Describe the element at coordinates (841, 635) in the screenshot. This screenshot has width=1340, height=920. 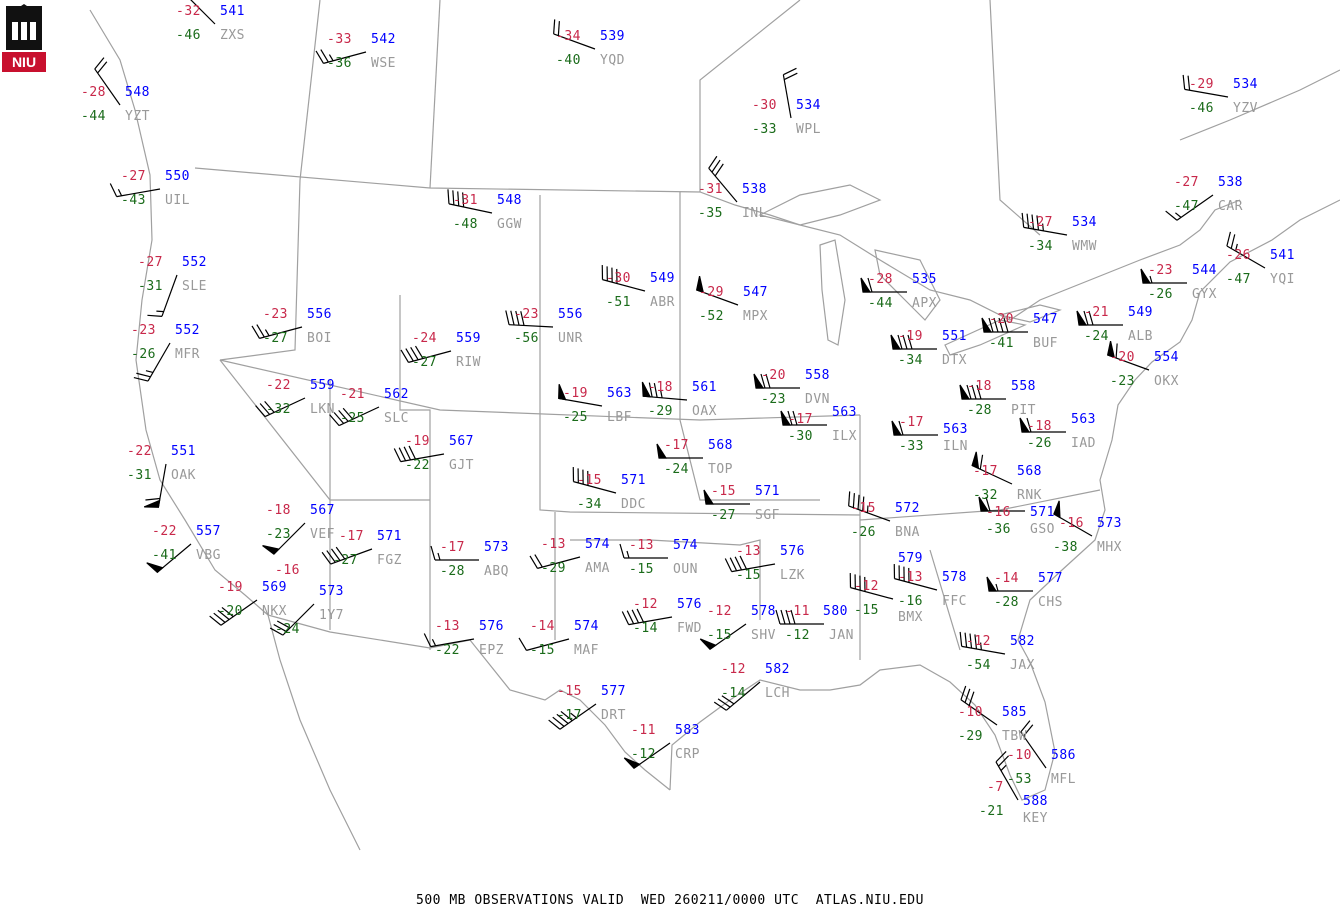
I see `station-id: JAN` at that location.